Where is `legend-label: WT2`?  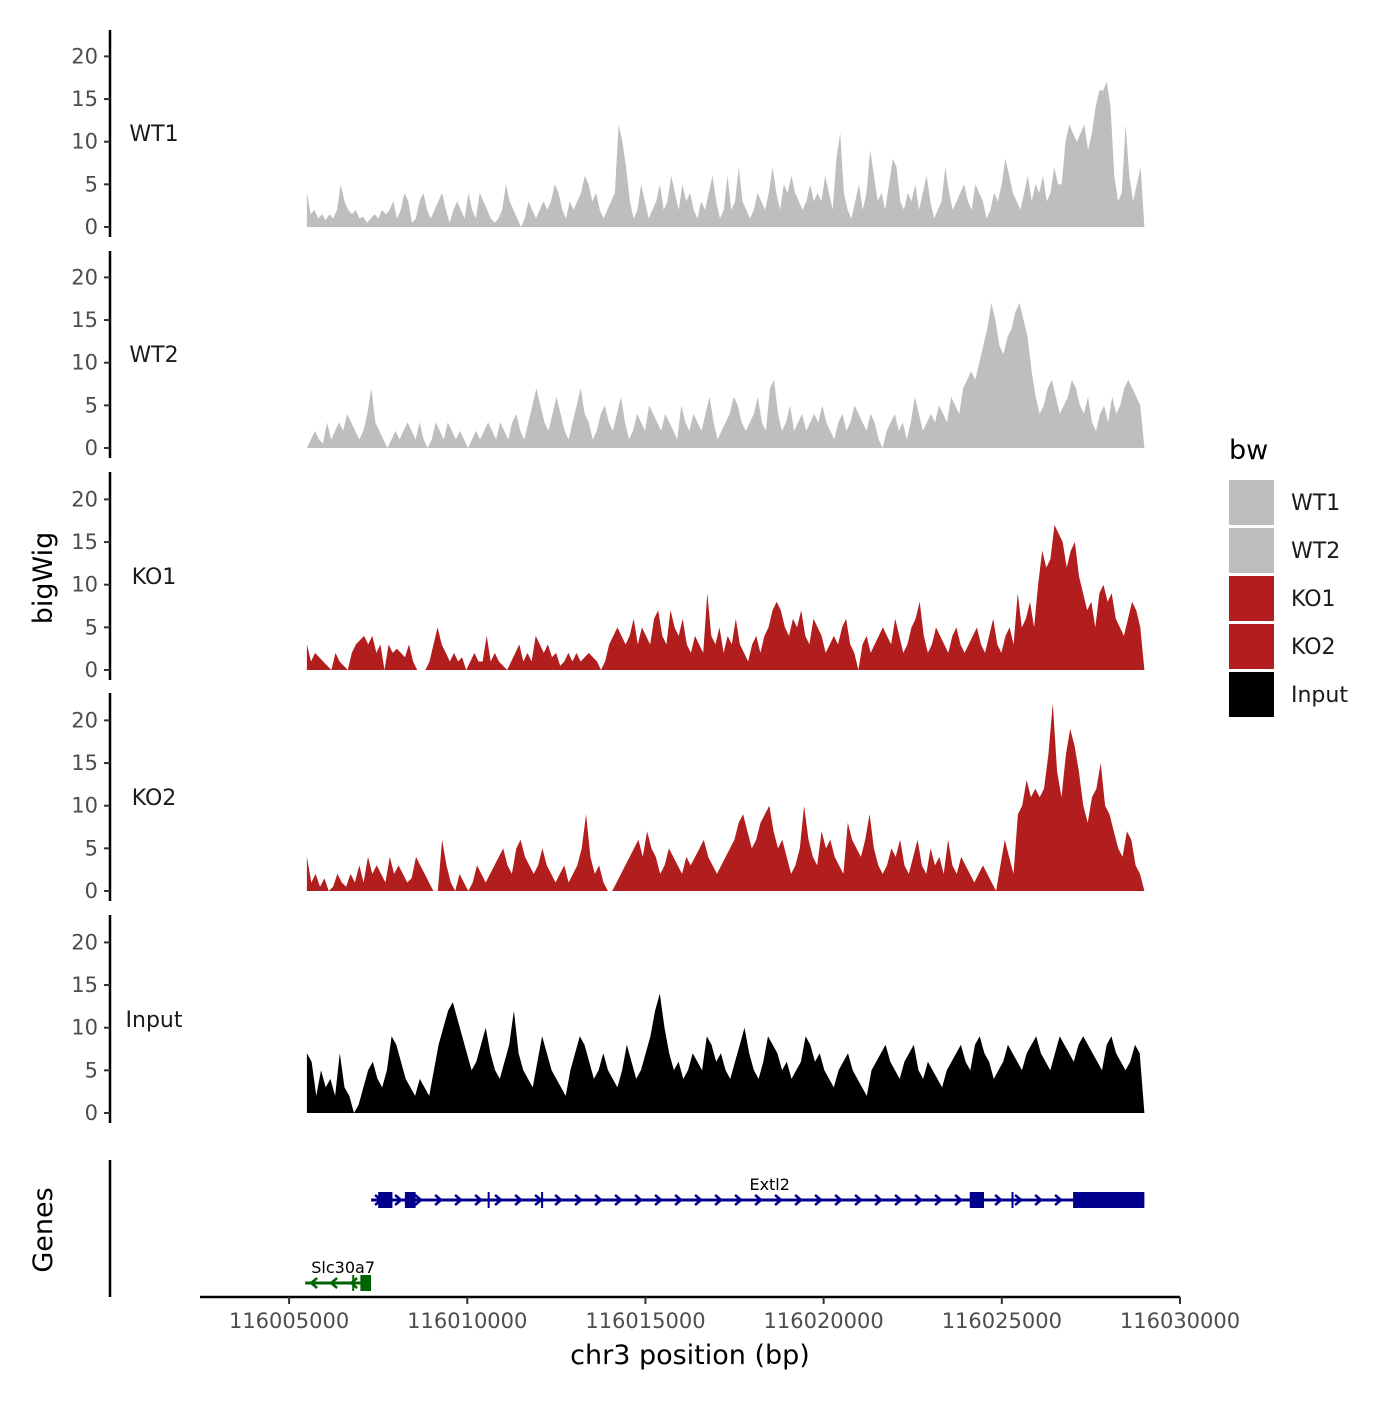 legend-label: WT2 is located at coordinates (1315, 551).